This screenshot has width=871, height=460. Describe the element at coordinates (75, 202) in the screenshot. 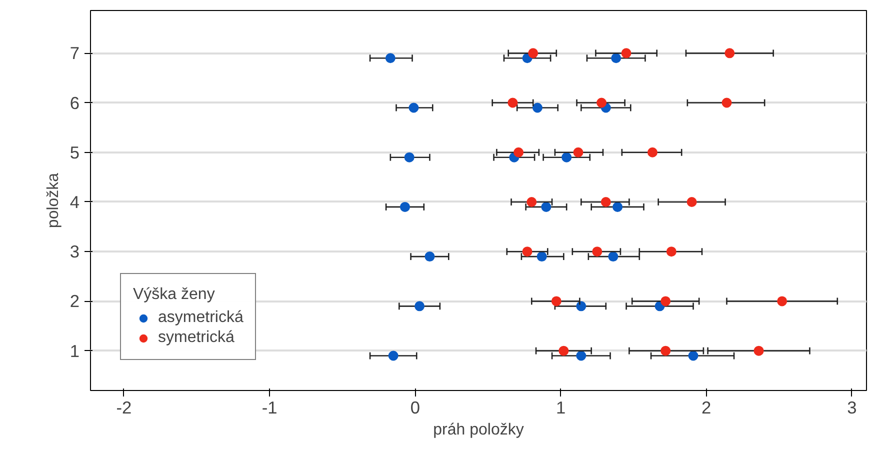

I see `y-tick-label: 4` at that location.